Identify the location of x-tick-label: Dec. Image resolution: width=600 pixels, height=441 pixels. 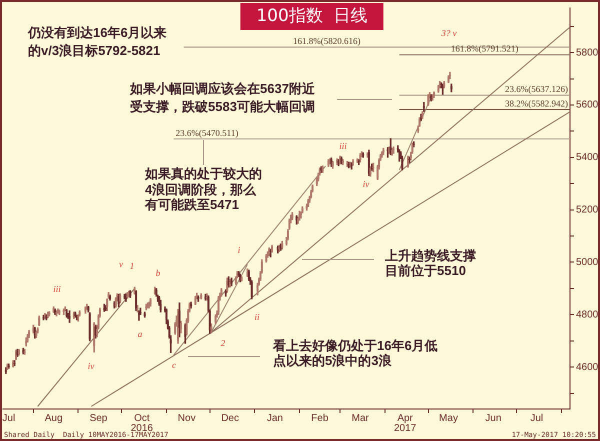
(230, 418).